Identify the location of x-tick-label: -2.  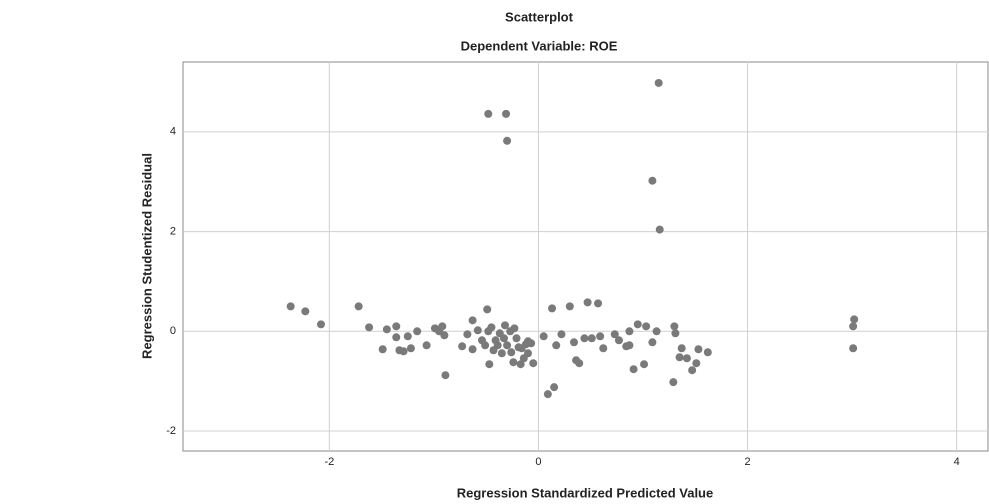
(329, 462).